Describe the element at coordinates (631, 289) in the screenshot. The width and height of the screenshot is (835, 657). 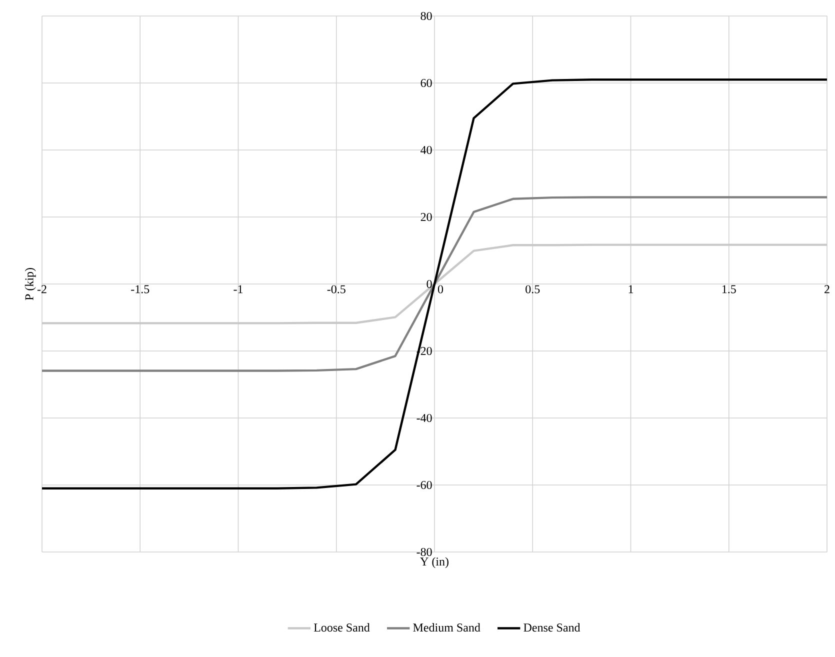
I see `x-tick-label: 1` at that location.